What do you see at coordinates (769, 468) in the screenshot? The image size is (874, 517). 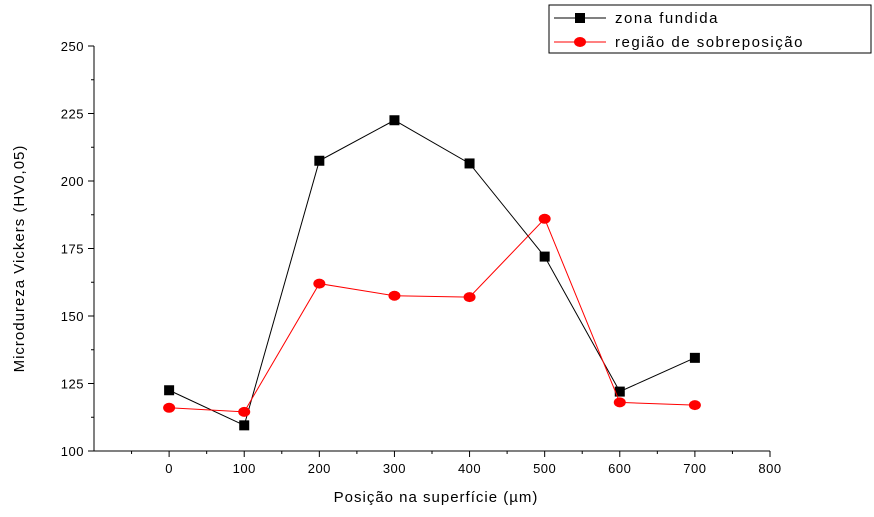 I see `x-tick-label: 800` at bounding box center [769, 468].